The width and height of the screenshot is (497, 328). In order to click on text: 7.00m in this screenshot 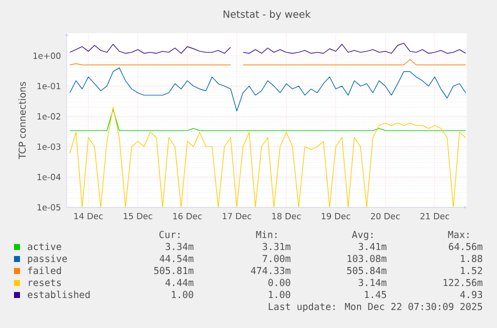, I will do `click(276, 258)`.